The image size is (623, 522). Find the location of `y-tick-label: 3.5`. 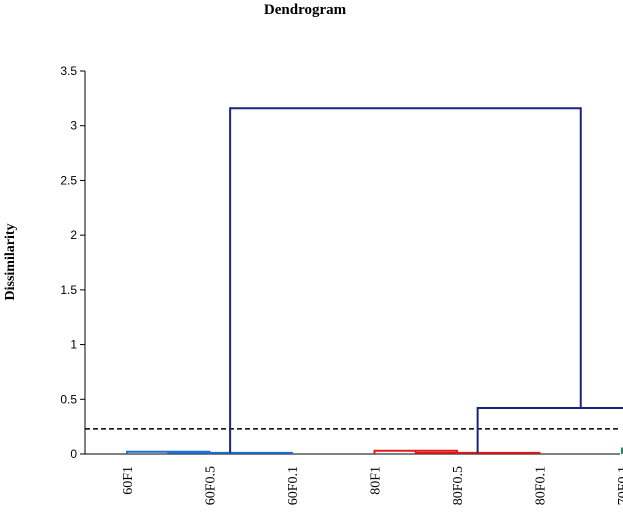

y-tick-label: 3.5 is located at coordinates (68, 71).